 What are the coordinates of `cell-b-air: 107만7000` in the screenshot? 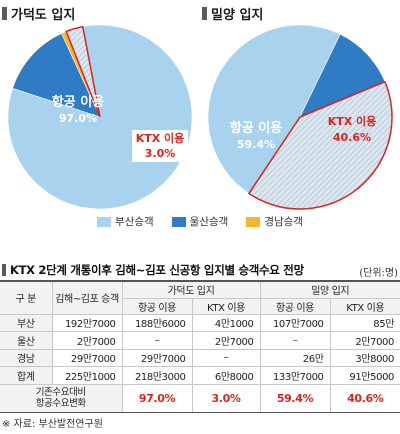 It's located at (294, 323).